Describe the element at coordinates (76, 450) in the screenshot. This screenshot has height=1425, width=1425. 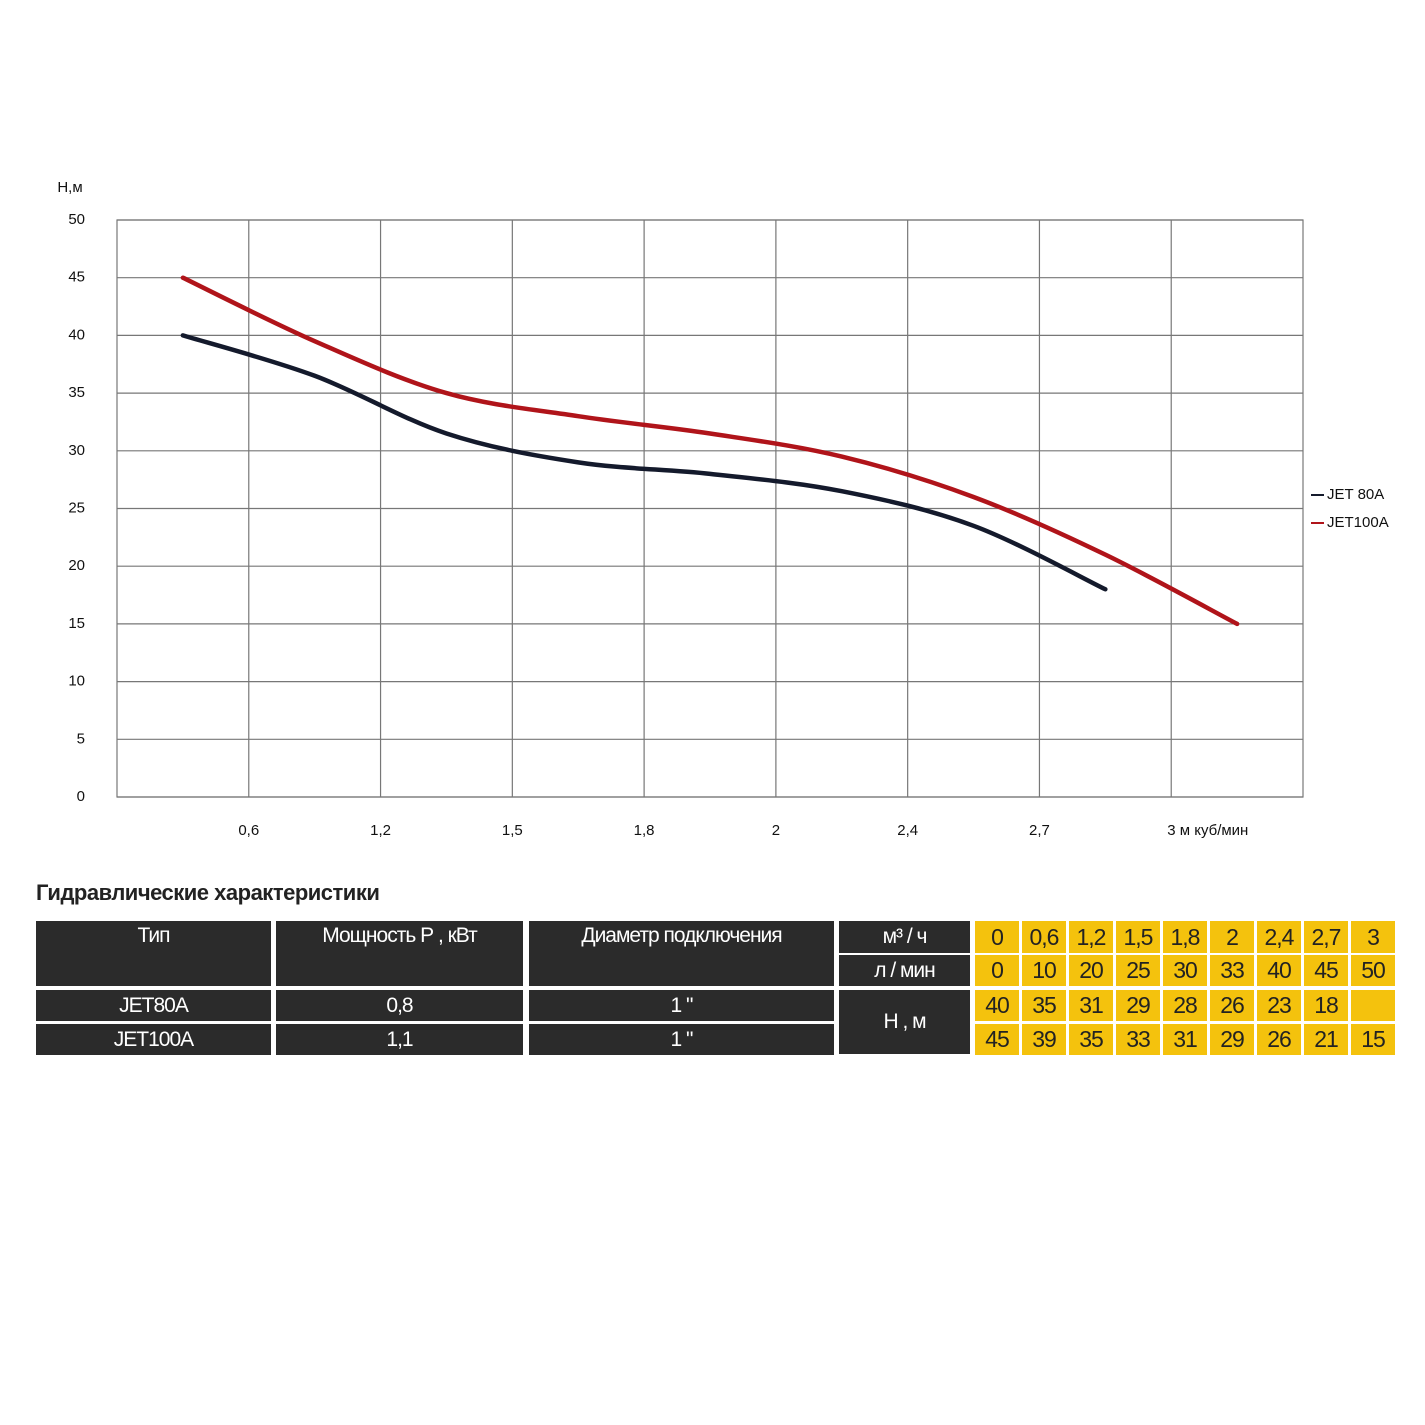
I see `y-tick-label: 30` at that location.